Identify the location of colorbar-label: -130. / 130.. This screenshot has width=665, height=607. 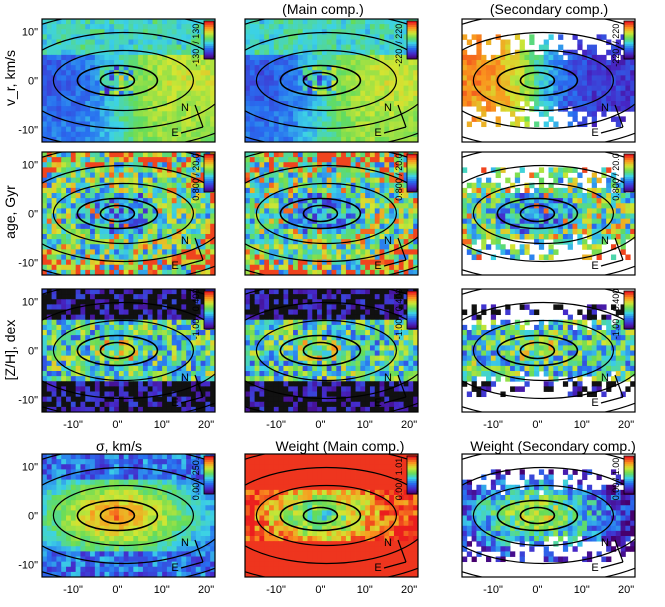
(196, 44).